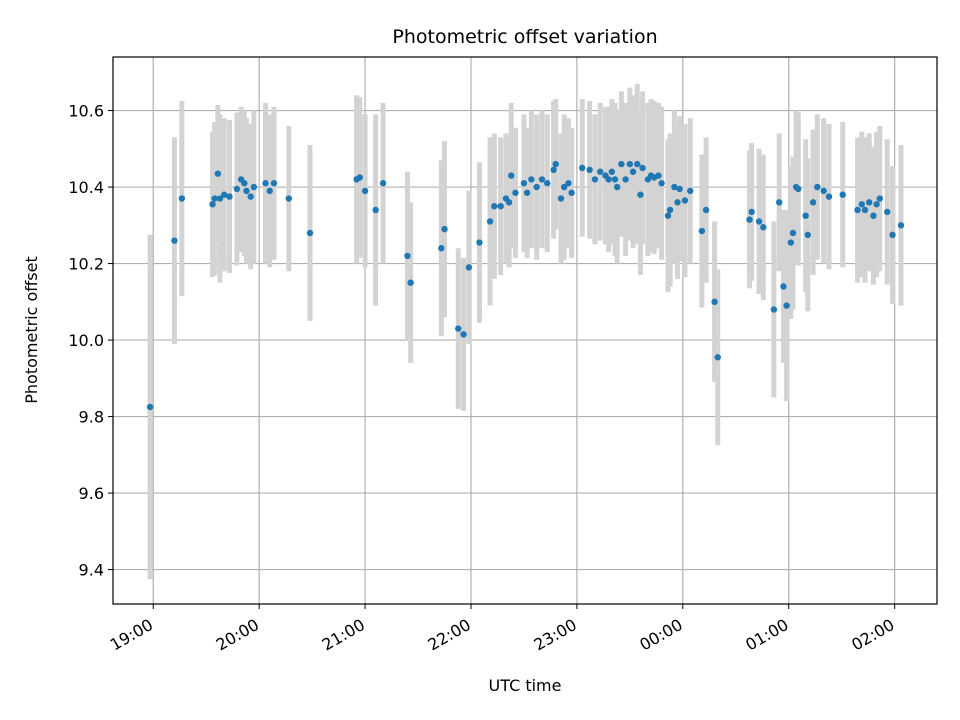 This screenshot has height=720, width=960. I want to click on y-tick-label: 10.6, so click(86, 111).